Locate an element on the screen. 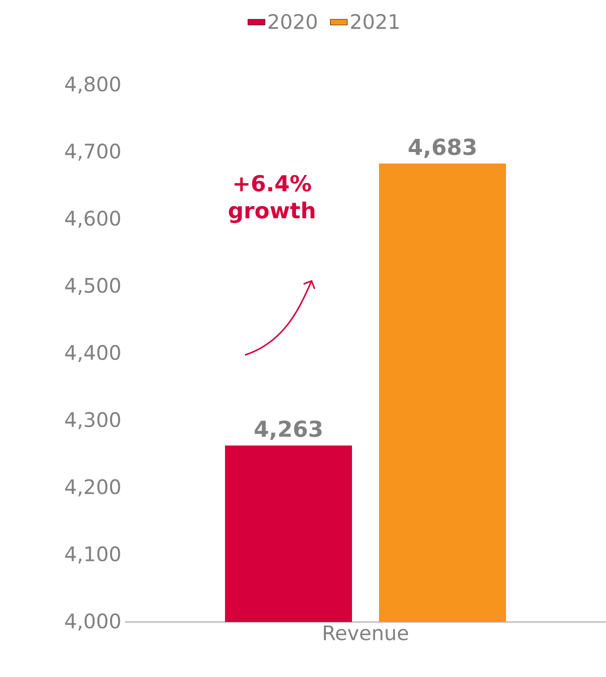 The width and height of the screenshot is (606, 677). y-tick-label: 4,100 is located at coordinates (92, 555).